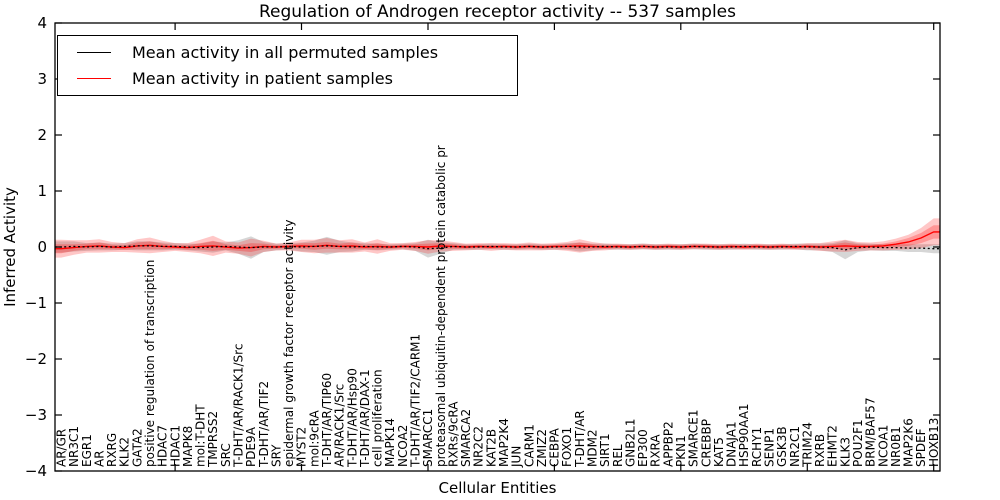 This screenshot has width=1000, height=500. Describe the element at coordinates (656, 450) in the screenshot. I see `x-tick-label: RXRA` at that location.